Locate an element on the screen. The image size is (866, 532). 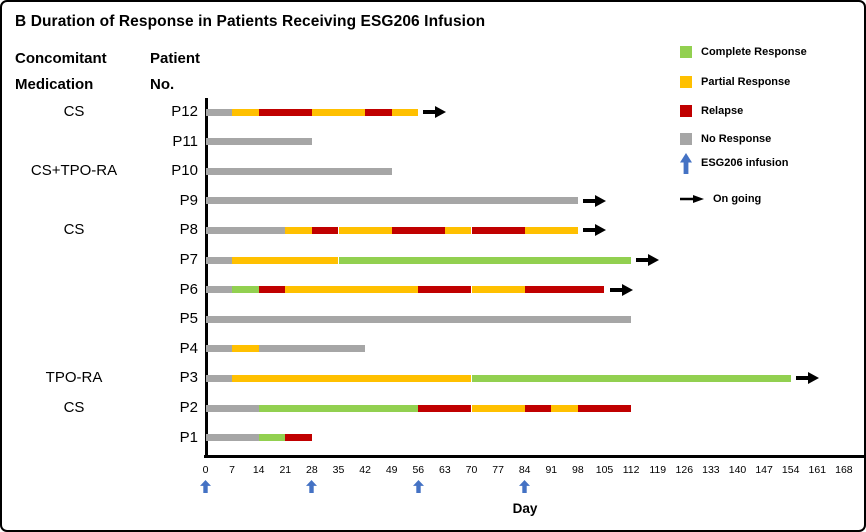
infusion-arrow-icon-day56 is located at coordinates (418, 489).